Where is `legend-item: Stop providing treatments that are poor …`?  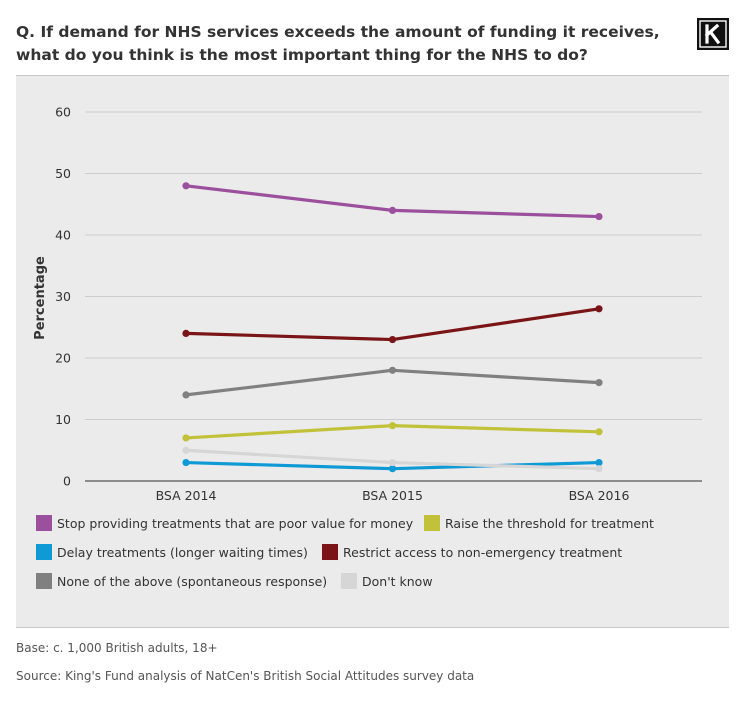 legend-item: Stop providing treatments that are poor … is located at coordinates (224, 523).